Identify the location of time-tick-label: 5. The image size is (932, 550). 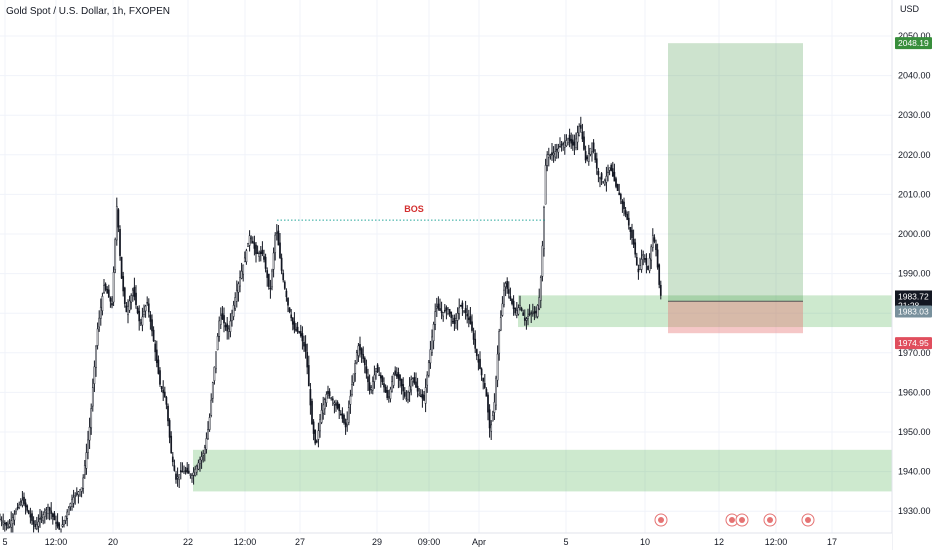
(565, 542).